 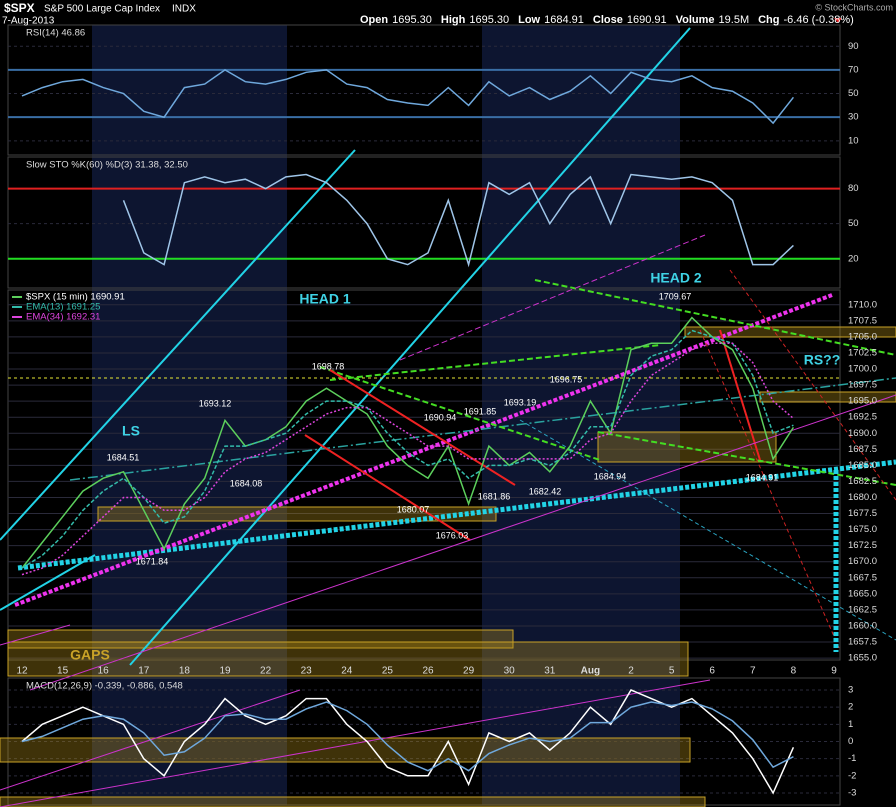 I want to click on stat-label: Chg, so click(x=768, y=20).